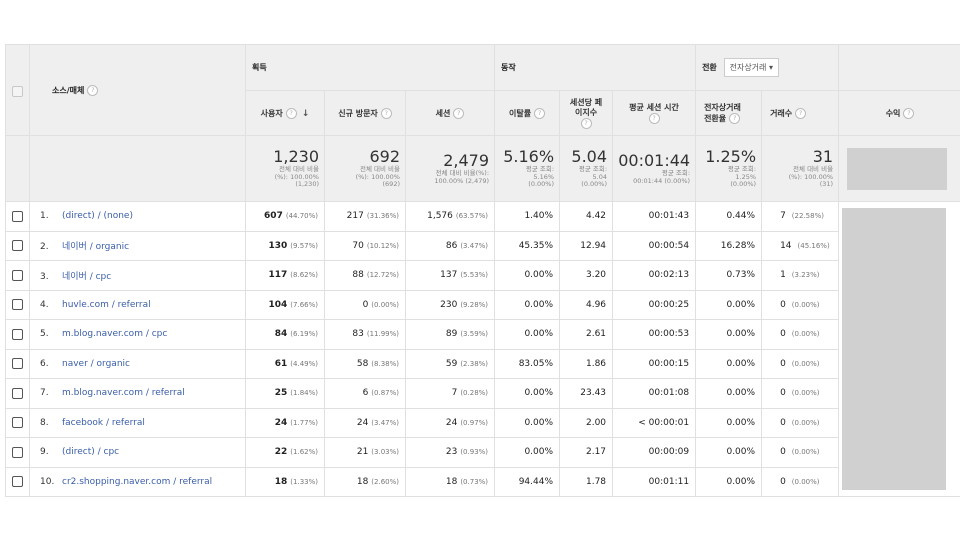 Image resolution: width=960 pixels, height=540 pixels. I want to click on row-index: 1., so click(44, 216).